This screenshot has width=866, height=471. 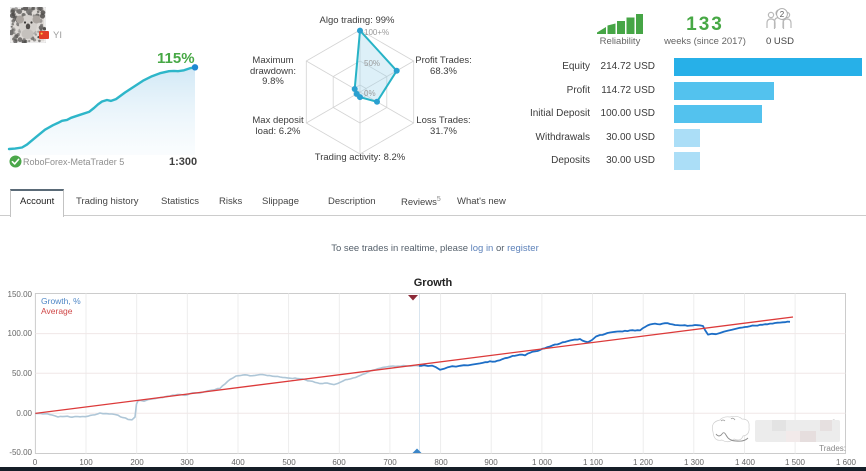 What do you see at coordinates (782, 14) in the screenshot?
I see `svg-text: 2` at bounding box center [782, 14].